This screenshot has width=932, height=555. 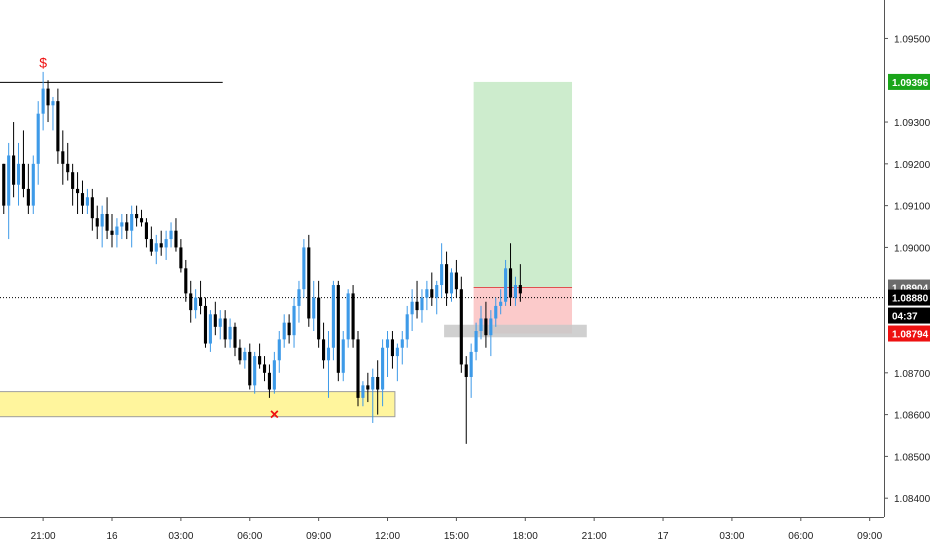 I want to click on position-profit-zone, so click(x=523, y=184).